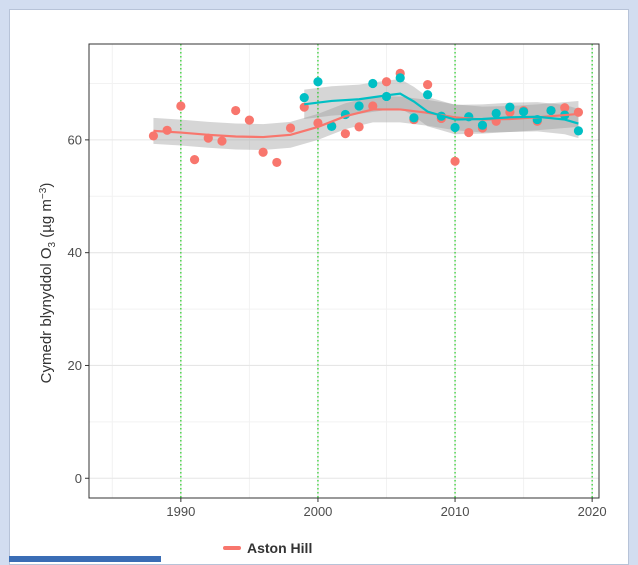  I want to click on y-axis-label: Cymedr blynyddol O3 (µg m−3), so click(48, 283).